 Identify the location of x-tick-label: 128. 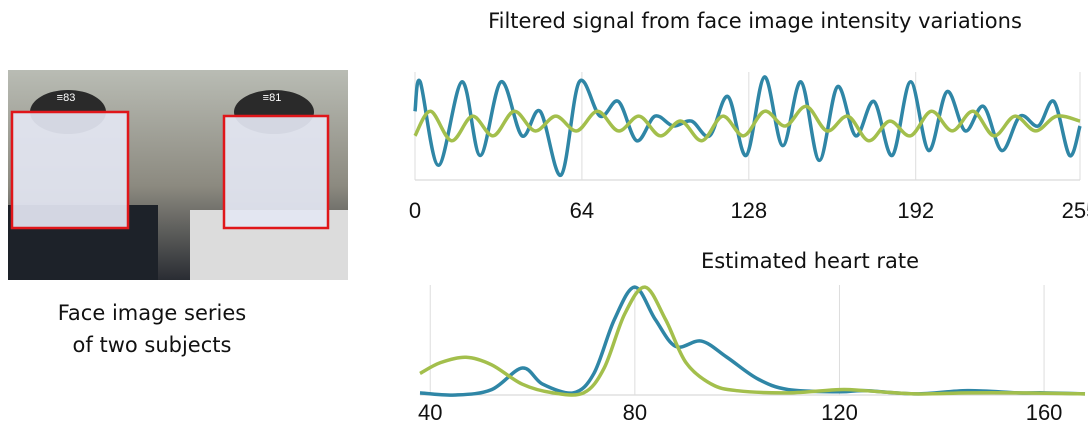
(748, 210).